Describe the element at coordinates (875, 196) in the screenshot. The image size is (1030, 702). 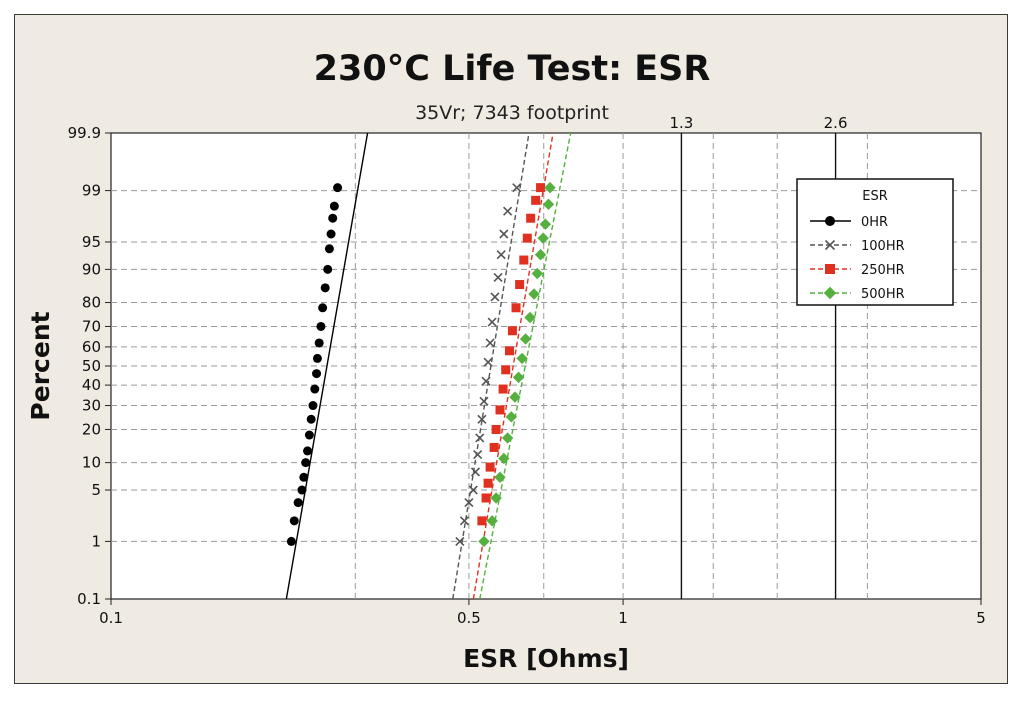
I see `legend-title: ESR` at that location.